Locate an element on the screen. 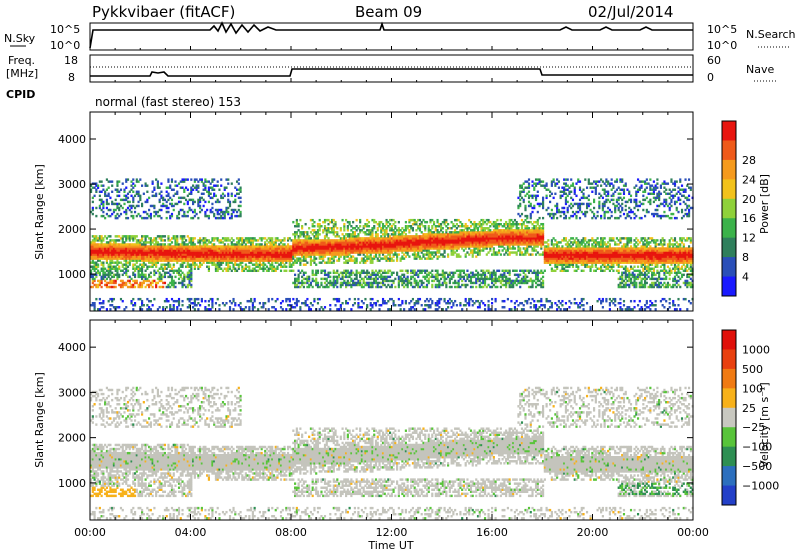  freq-left-tick-top: 18 is located at coordinates (71, 60).